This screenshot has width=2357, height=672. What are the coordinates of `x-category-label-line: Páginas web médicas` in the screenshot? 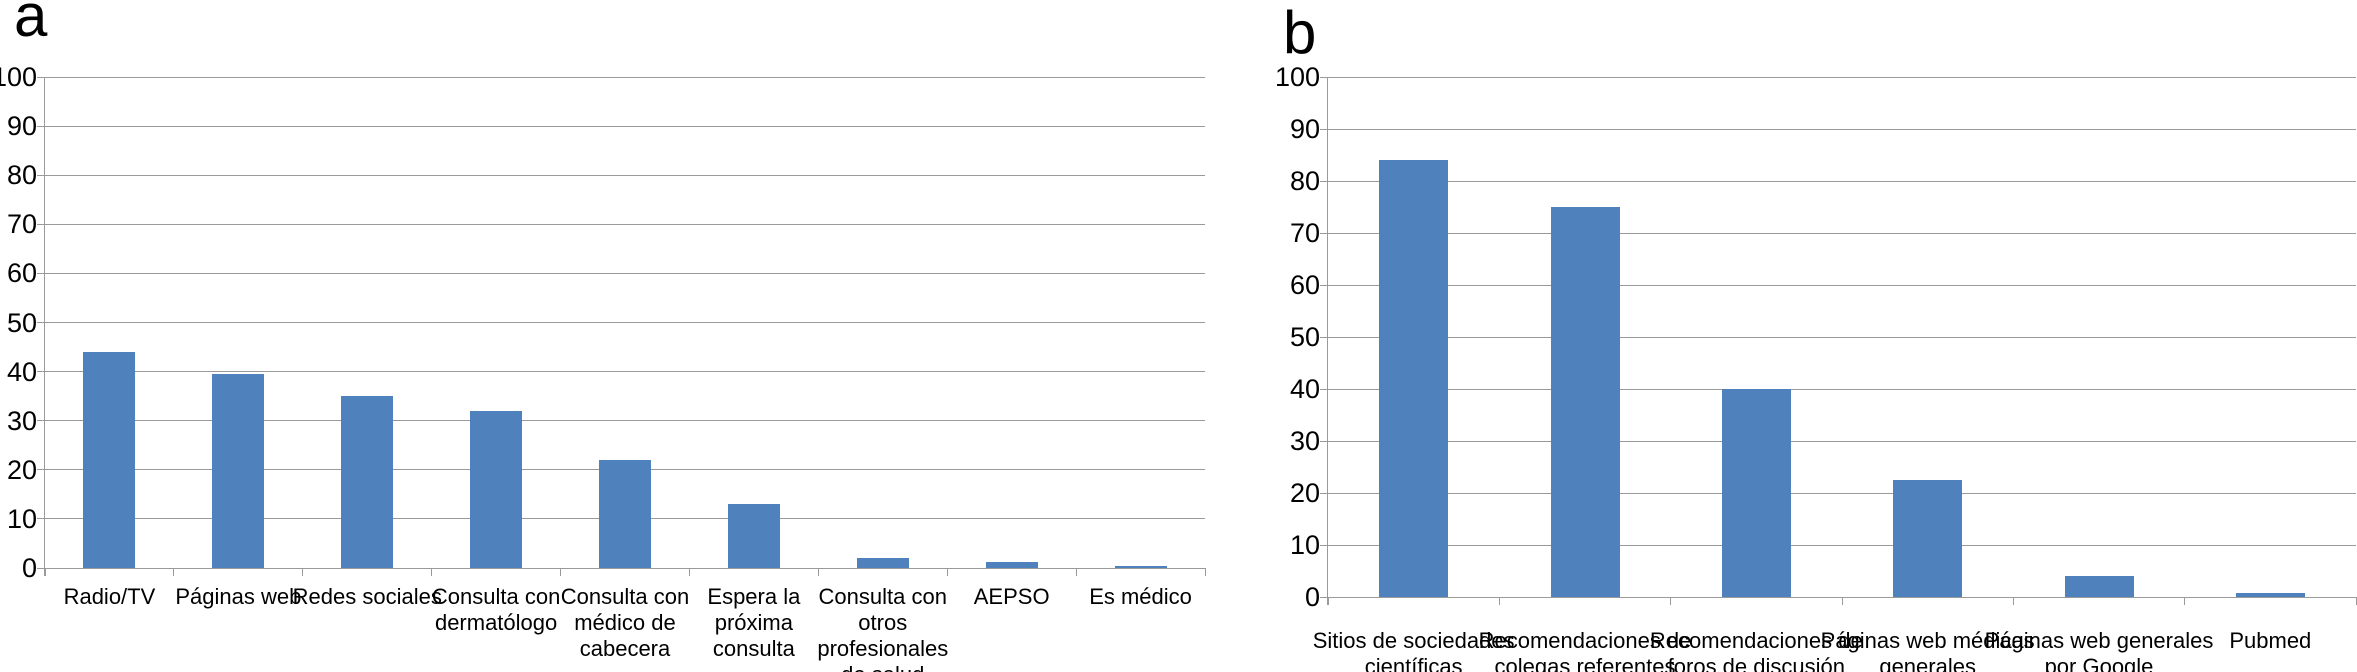 It's located at (1927, 640).